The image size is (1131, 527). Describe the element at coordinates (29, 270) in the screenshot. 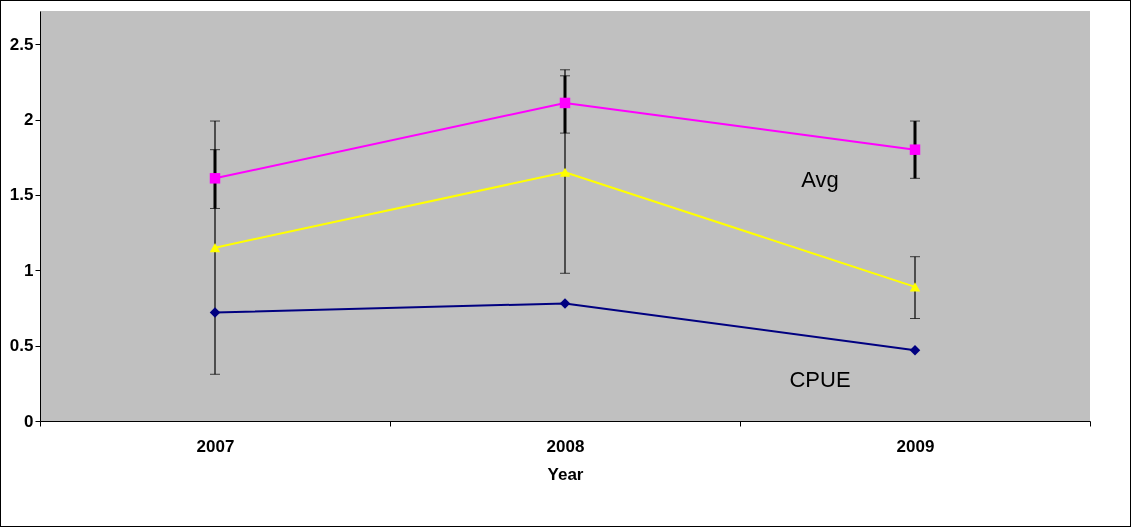

I see `y-tick-label: 1` at that location.